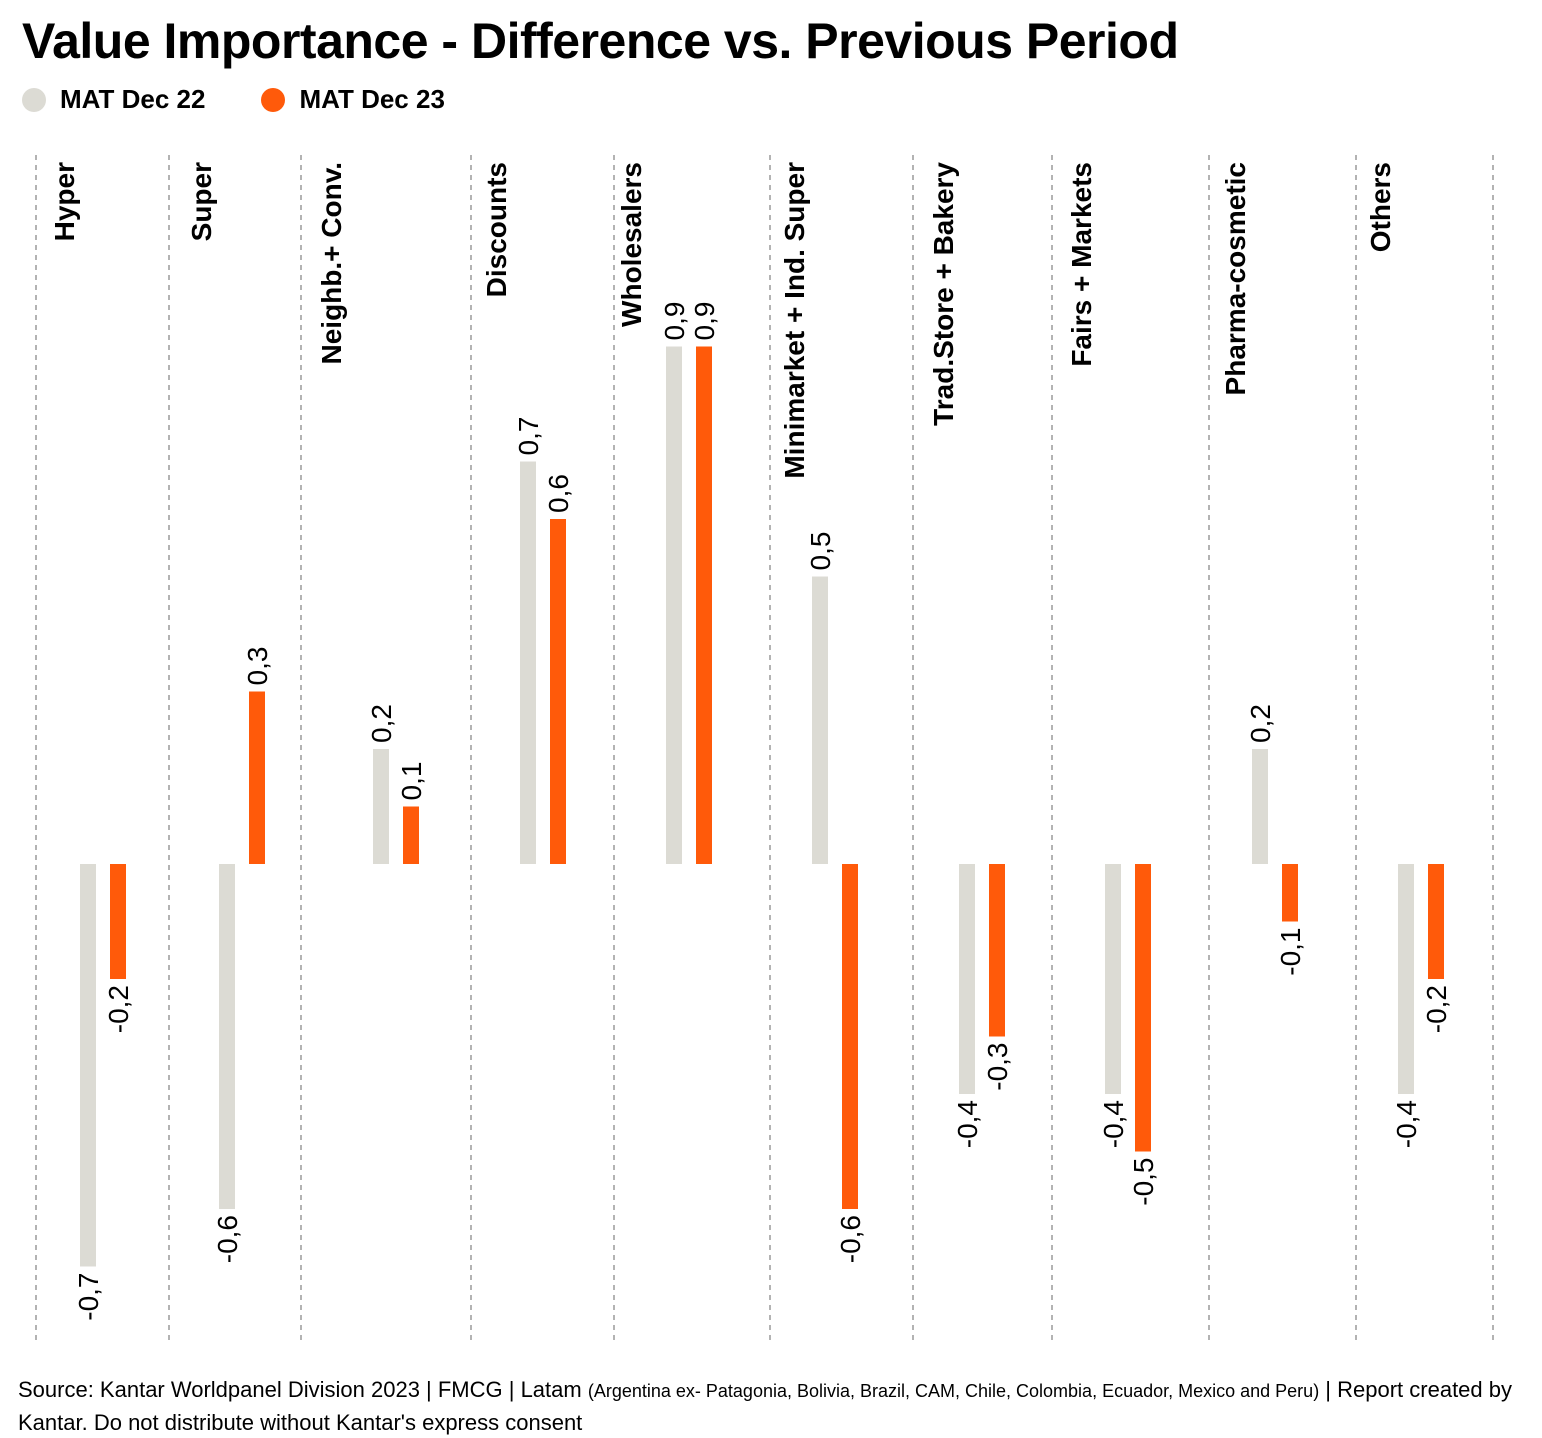 The height and width of the screenshot is (1438, 1542). Describe the element at coordinates (273, 99) in the screenshot. I see `legend-dot-orange` at that location.